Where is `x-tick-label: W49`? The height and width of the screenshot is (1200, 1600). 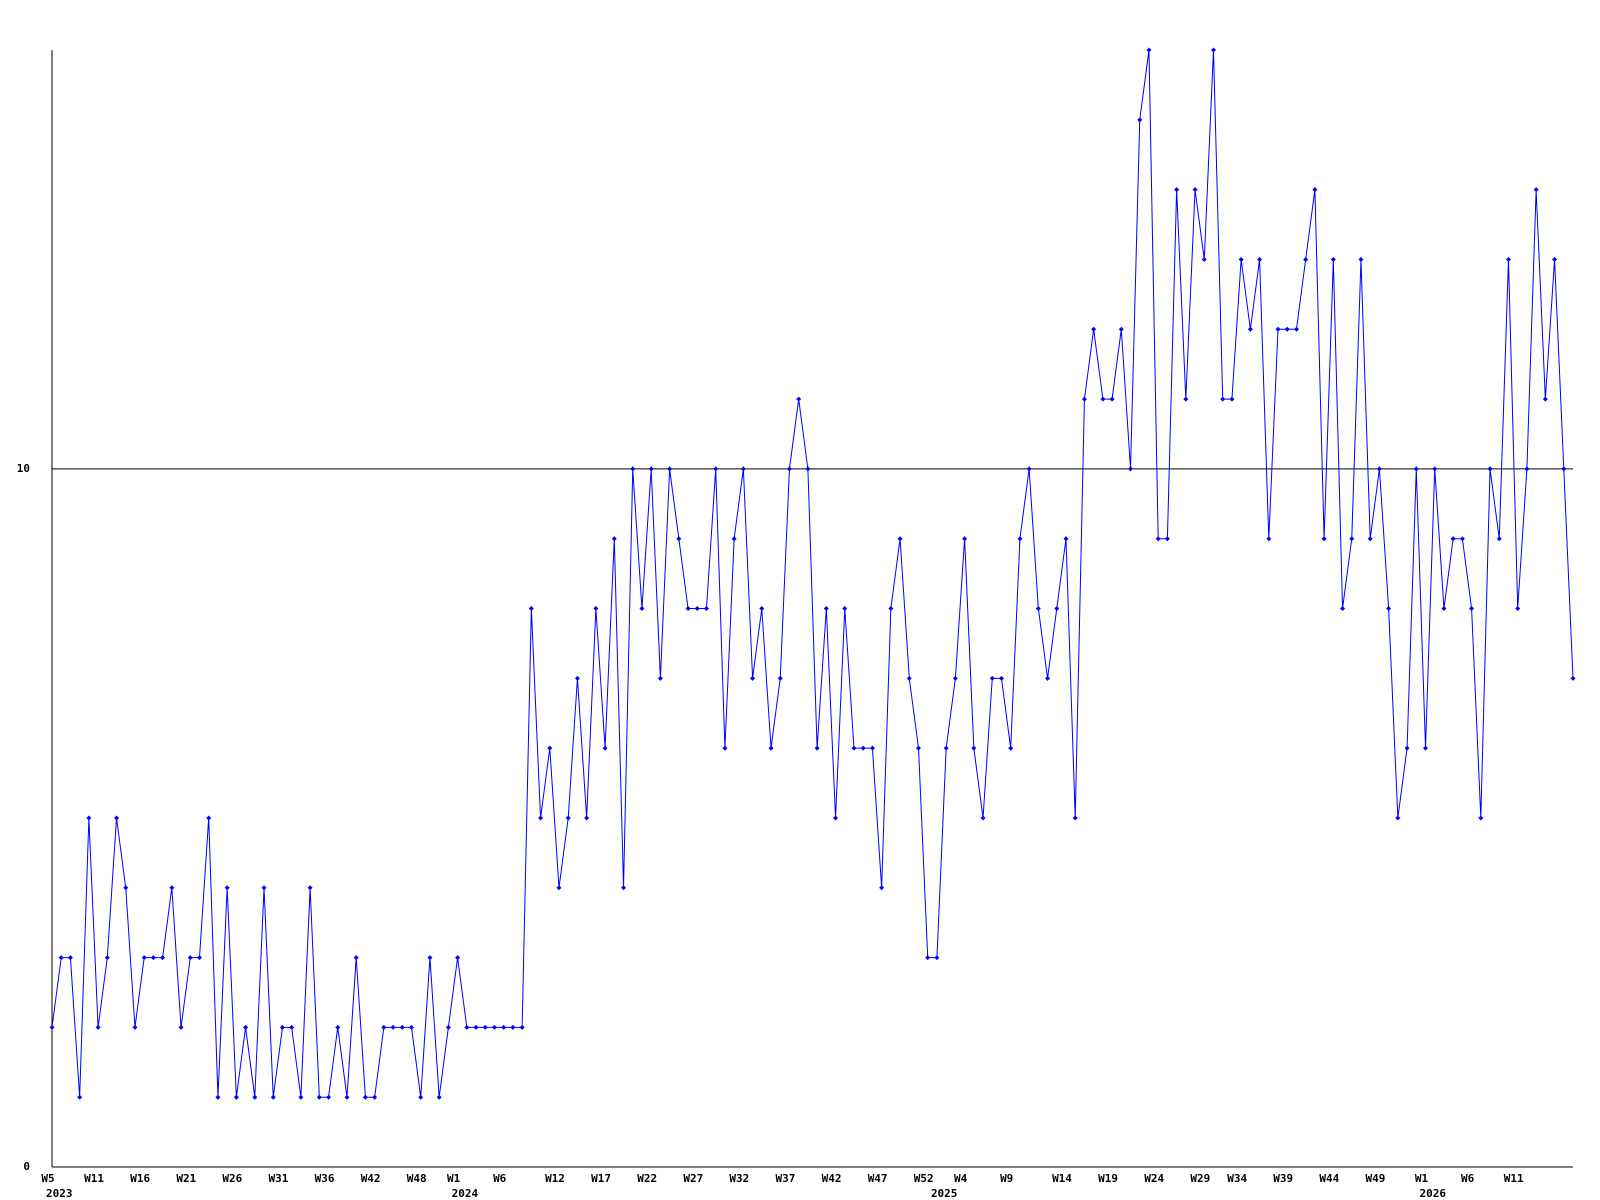 x-tick-label: W49 is located at coordinates (1375, 1178).